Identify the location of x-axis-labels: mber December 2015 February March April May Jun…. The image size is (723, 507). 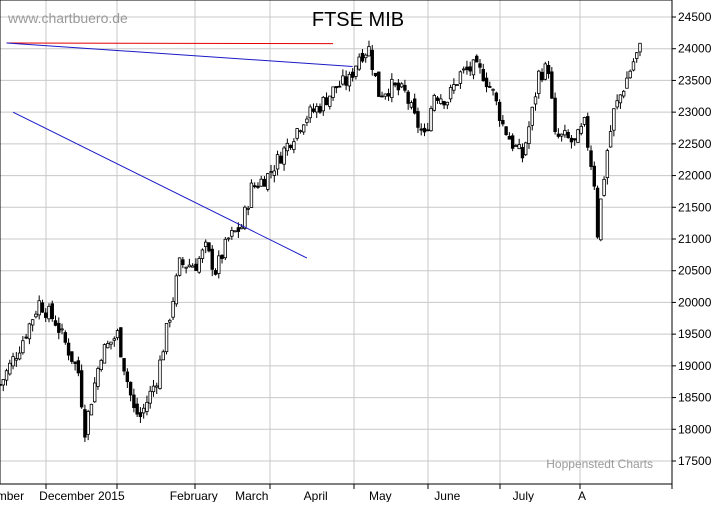
(336, 493).